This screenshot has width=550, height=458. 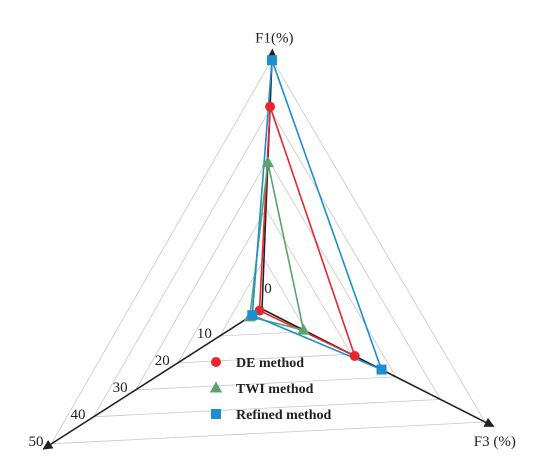 What do you see at coordinates (274, 38) in the screenshot?
I see `axis-title-f1: F1(%)` at bounding box center [274, 38].